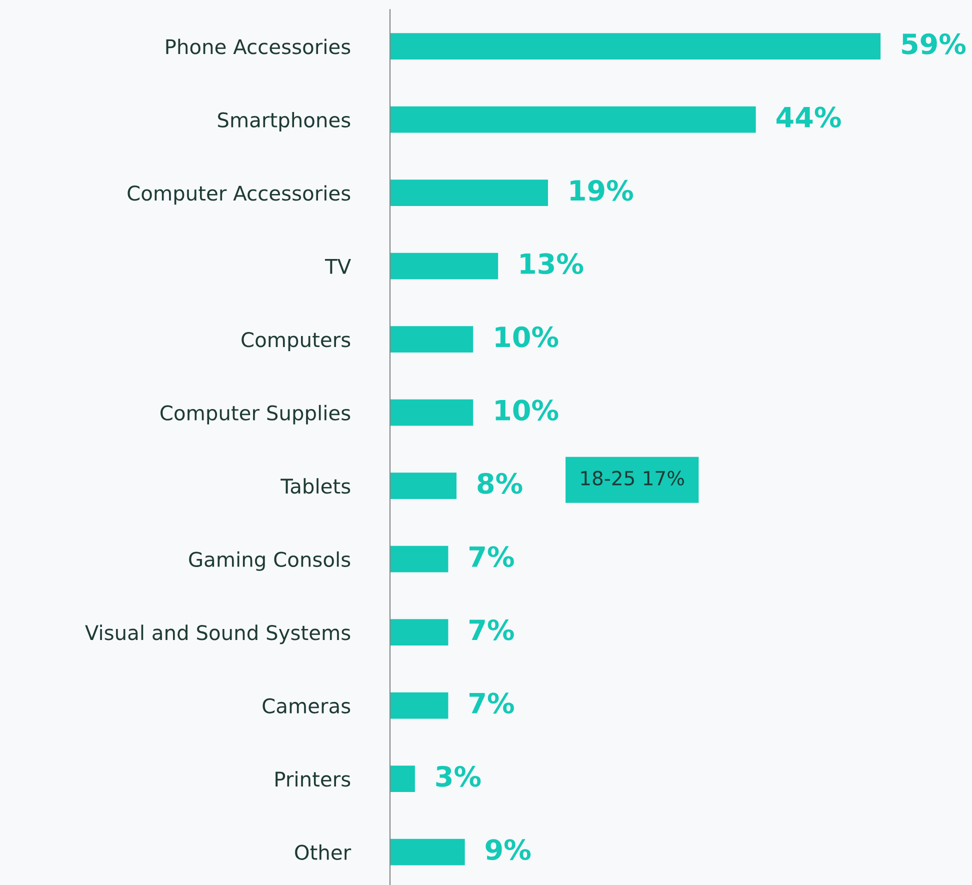 Image resolution: width=972 pixels, height=885 pixels. Describe the element at coordinates (239, 195) in the screenshot. I see `y-tick-label: Computer Accessories` at that location.